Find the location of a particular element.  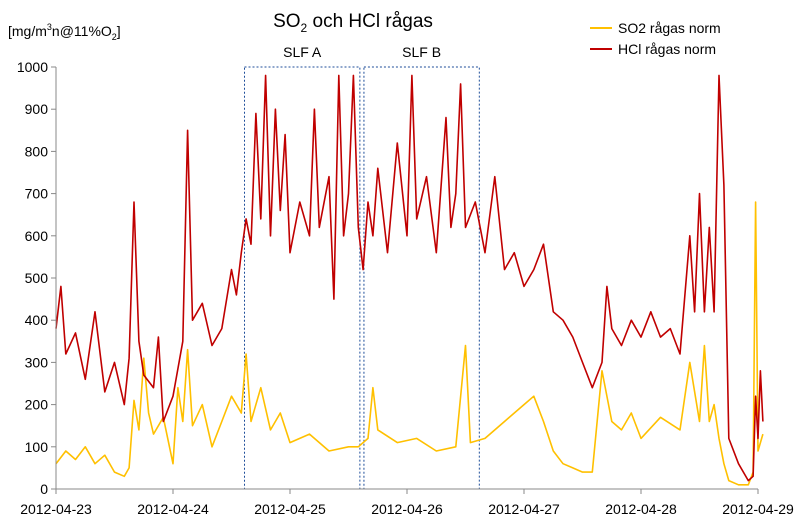

y-tick-label: 1000 is located at coordinates (32, 67).